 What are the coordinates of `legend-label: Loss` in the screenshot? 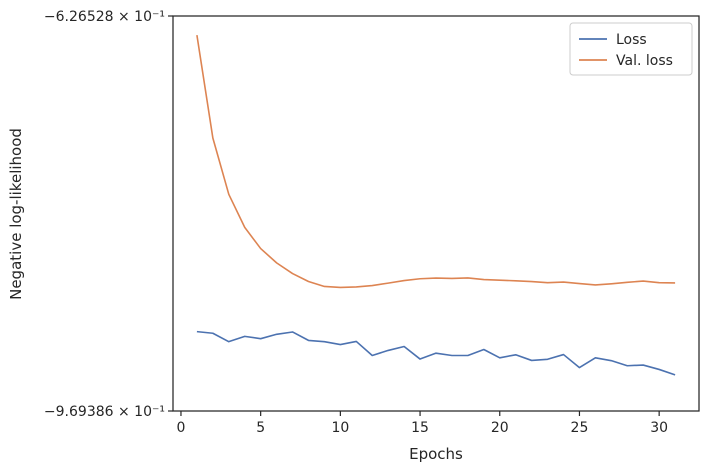 It's located at (631, 40).